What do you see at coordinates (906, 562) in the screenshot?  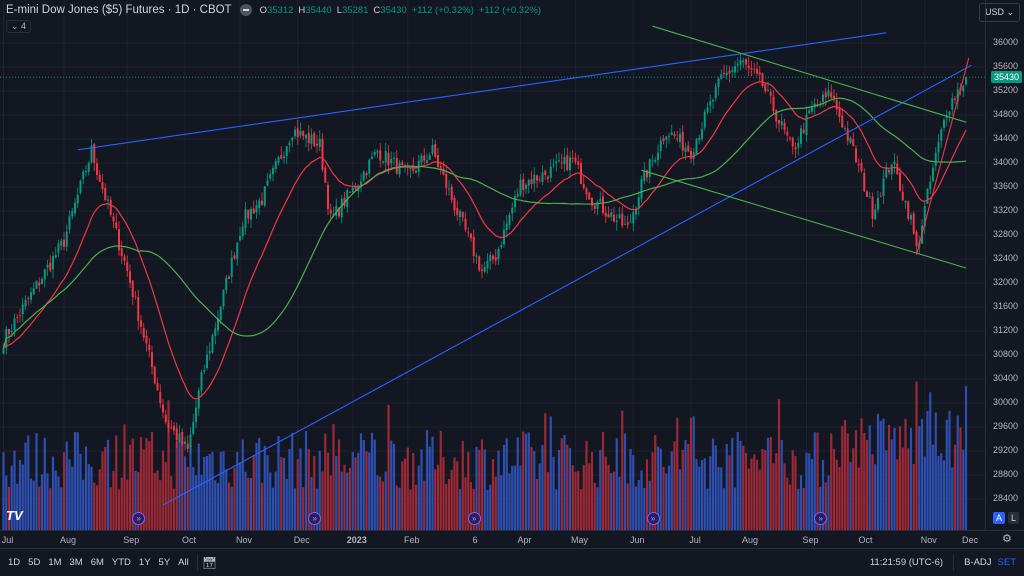 I see `clock-time: 11:21:59 (UTC-6)` at bounding box center [906, 562].